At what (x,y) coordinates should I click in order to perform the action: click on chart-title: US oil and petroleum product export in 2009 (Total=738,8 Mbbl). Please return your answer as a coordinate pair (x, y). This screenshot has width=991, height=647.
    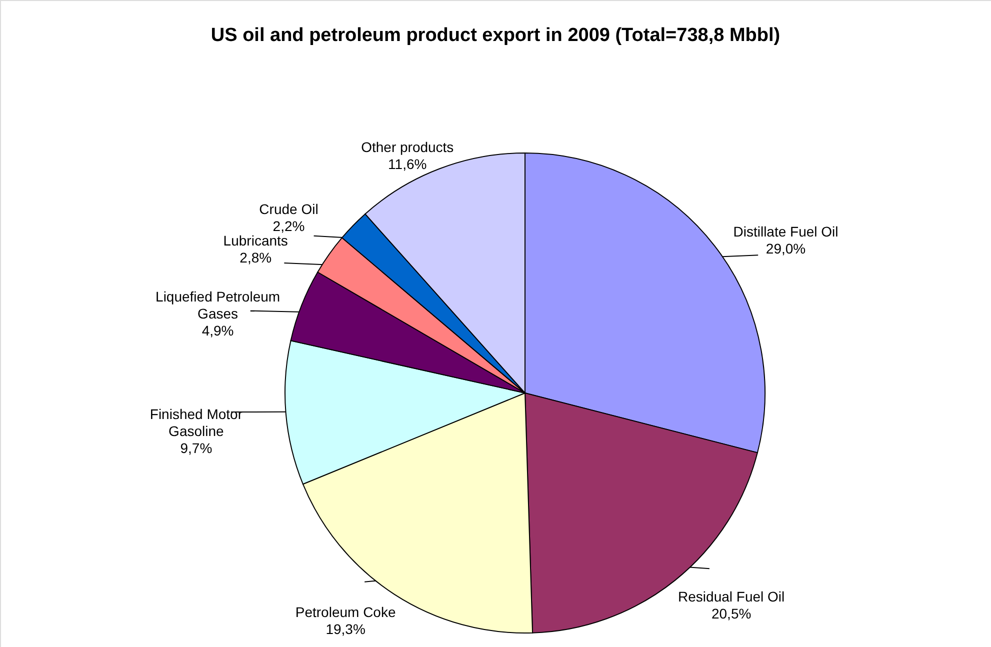
    Looking at the image, I should click on (495, 35).